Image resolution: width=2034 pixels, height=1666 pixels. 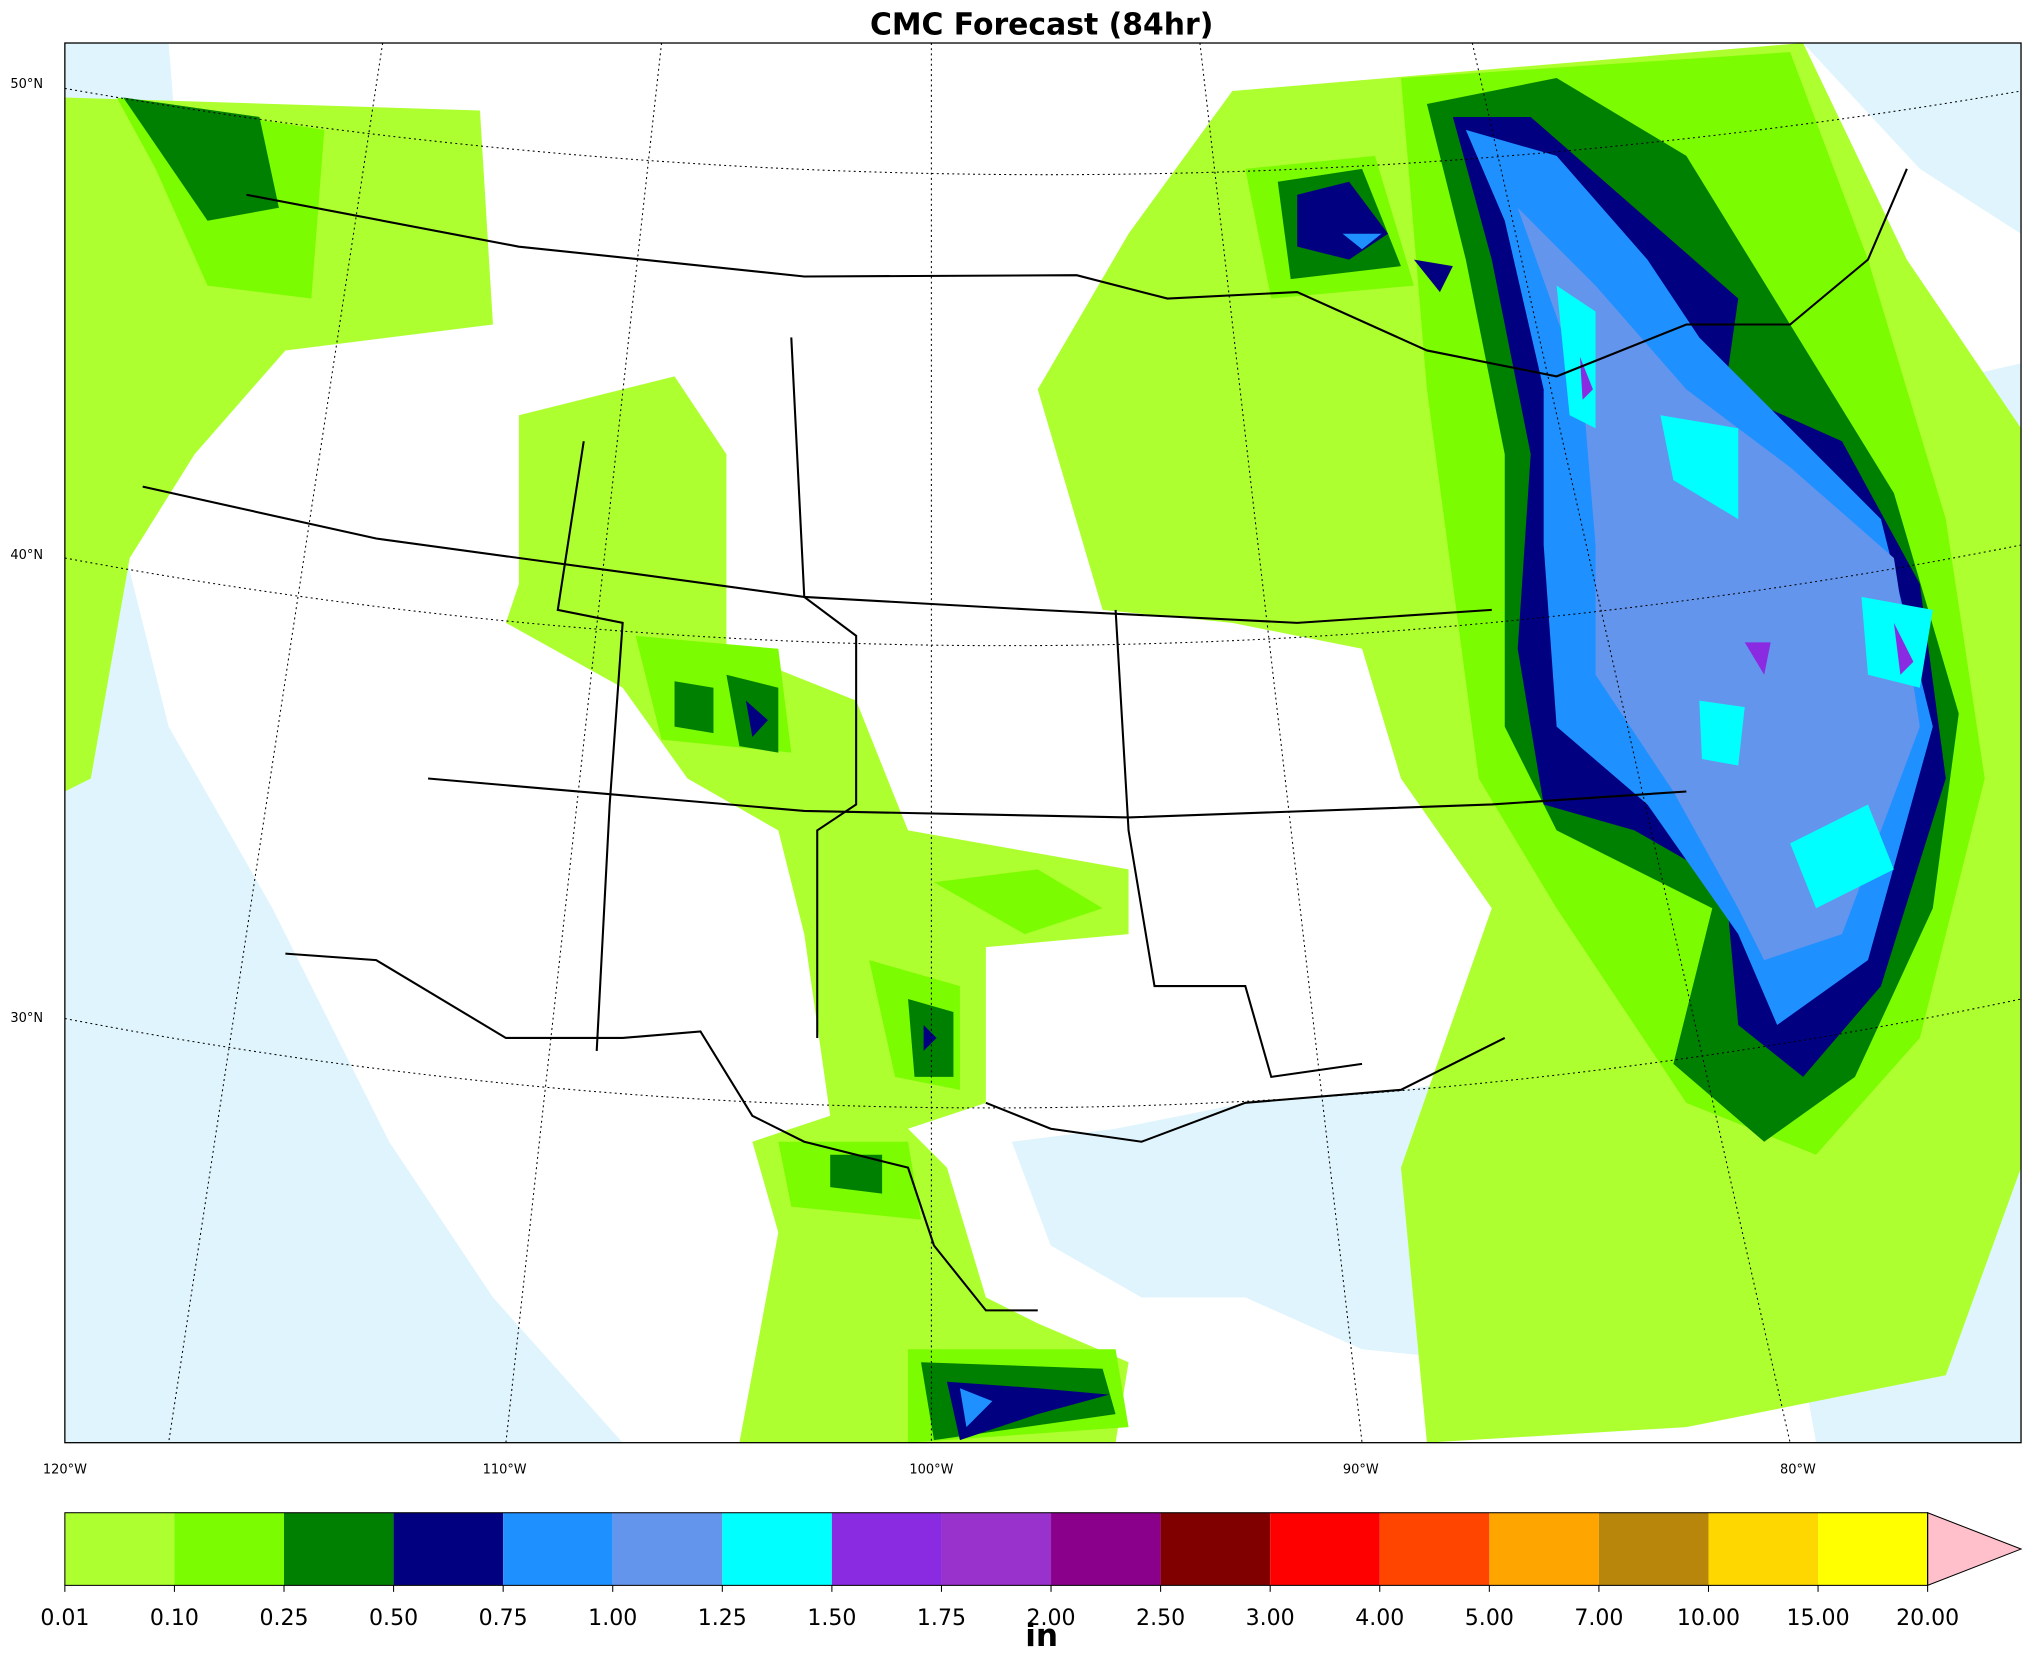 I want to click on colorbar-tick-label: 10.00, so click(x=1708, y=1618).